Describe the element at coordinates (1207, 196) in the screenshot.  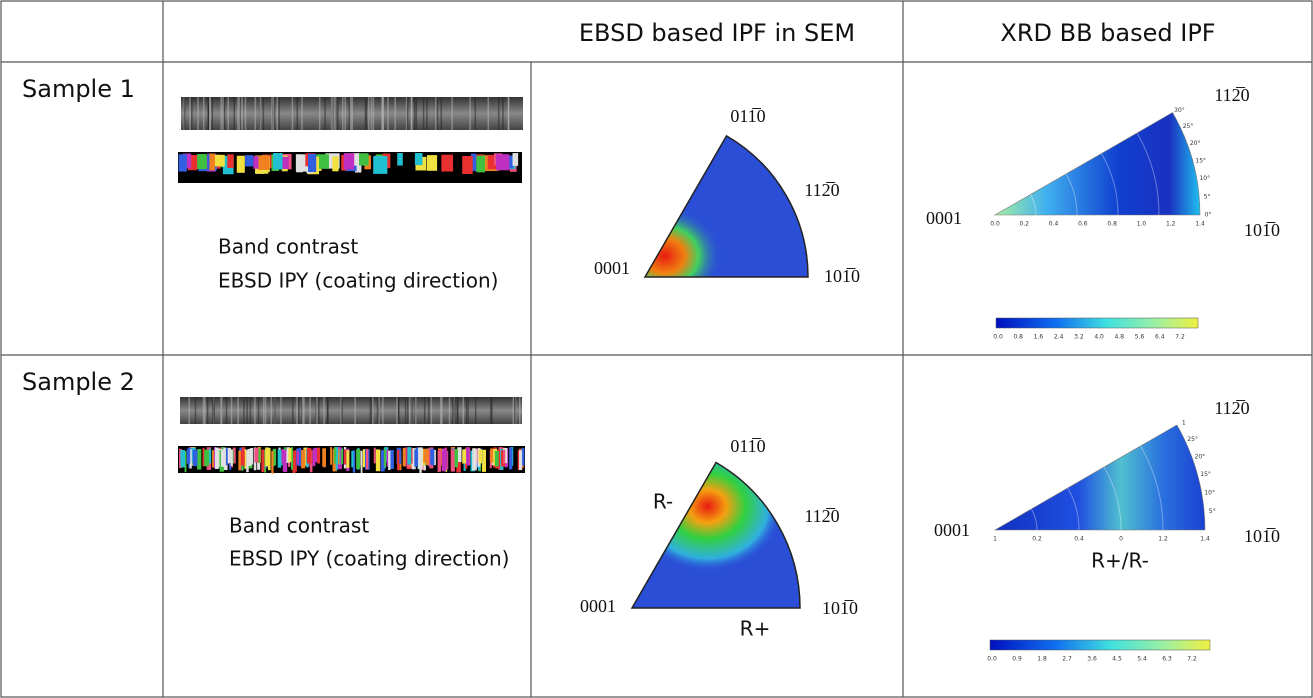
I see `angle-tick-label: 5°` at that location.